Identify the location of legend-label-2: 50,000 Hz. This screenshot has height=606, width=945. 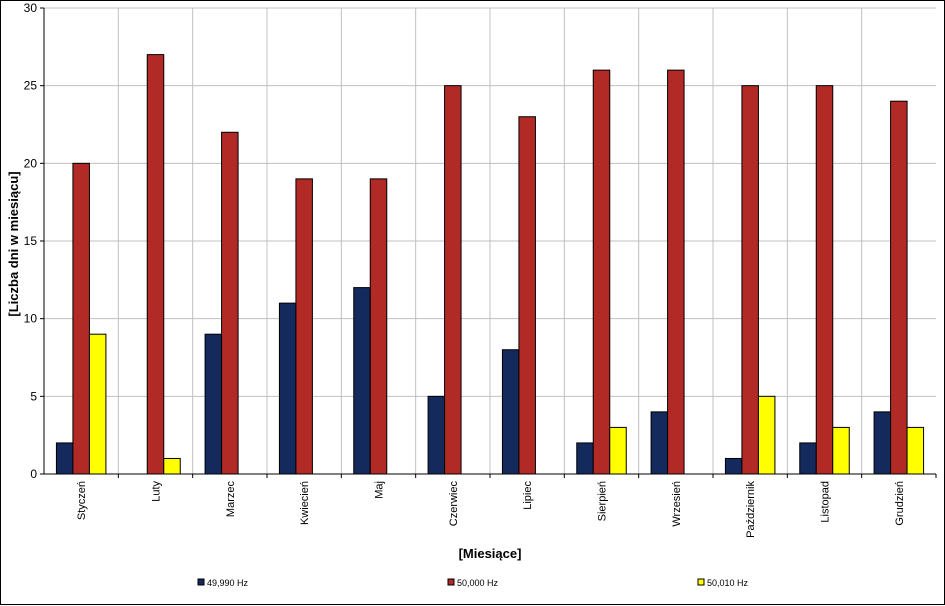
(478, 583).